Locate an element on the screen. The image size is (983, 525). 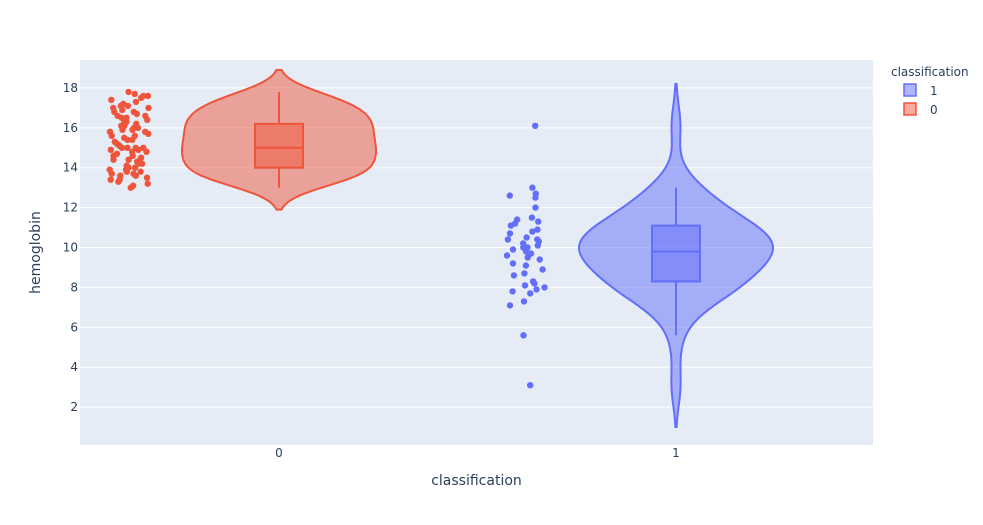
legend: classification 1 0 is located at coordinates (930, 91).